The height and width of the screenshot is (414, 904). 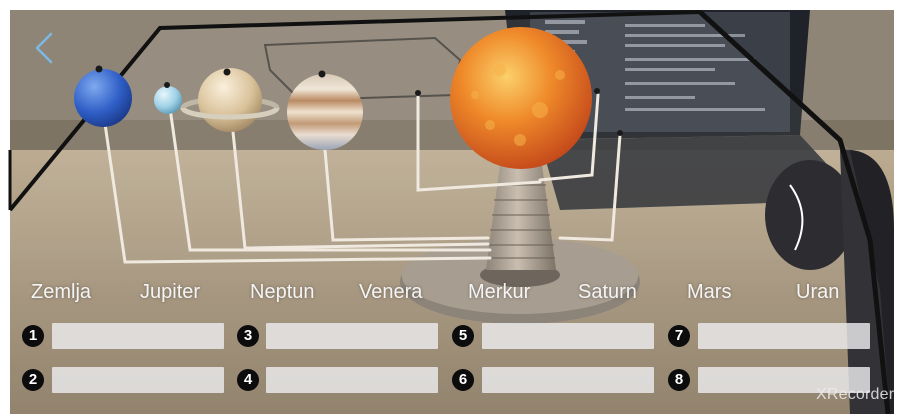 What do you see at coordinates (170, 292) in the screenshot?
I see `planet-name-jupiter: Jupiter` at bounding box center [170, 292].